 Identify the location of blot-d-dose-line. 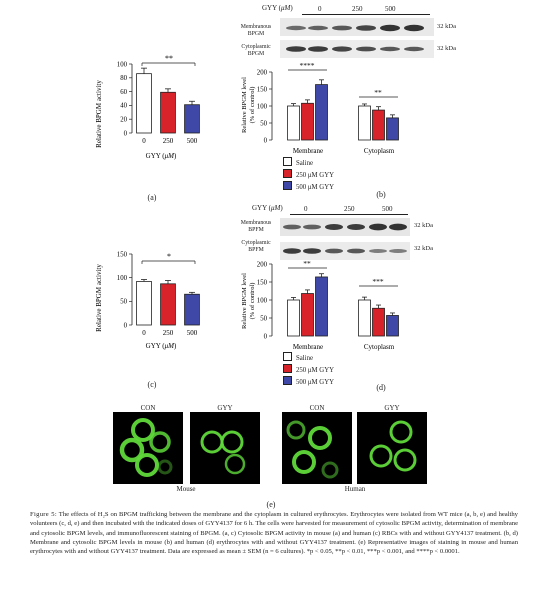
(349, 214).